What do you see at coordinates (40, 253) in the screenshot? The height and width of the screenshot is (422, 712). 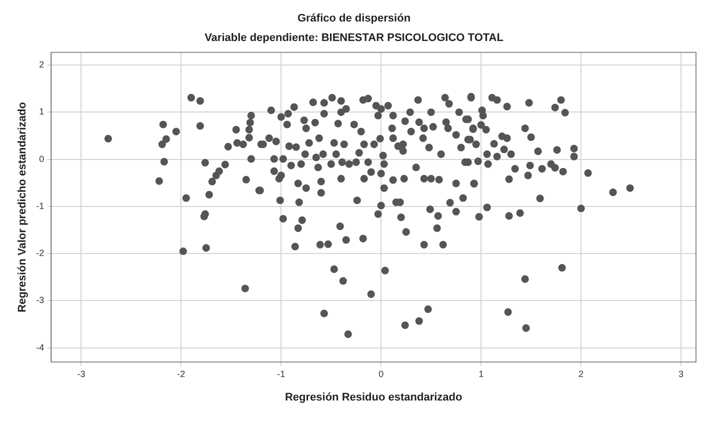 I see `y-tick-label: -2` at bounding box center [40, 253].